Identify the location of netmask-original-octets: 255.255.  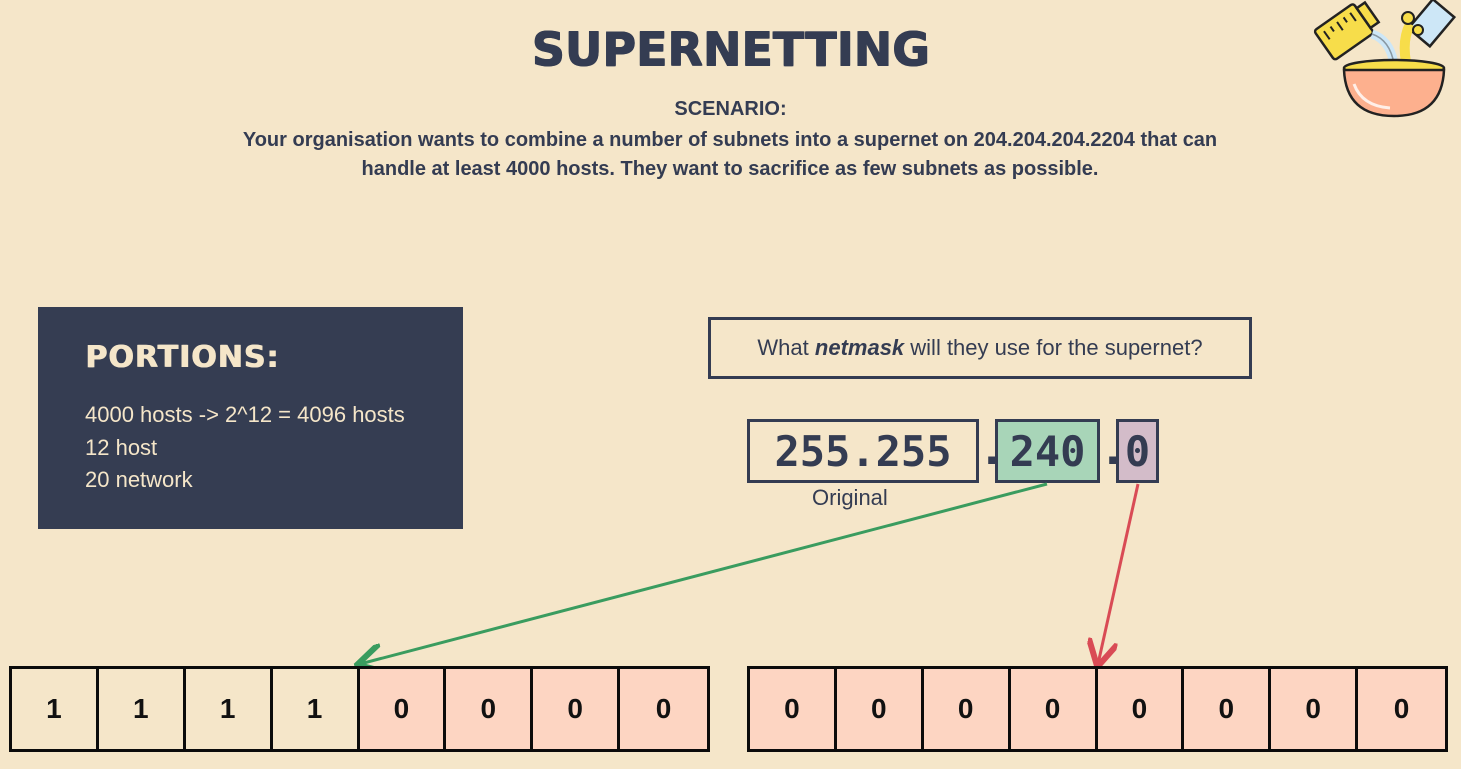
(863, 451).